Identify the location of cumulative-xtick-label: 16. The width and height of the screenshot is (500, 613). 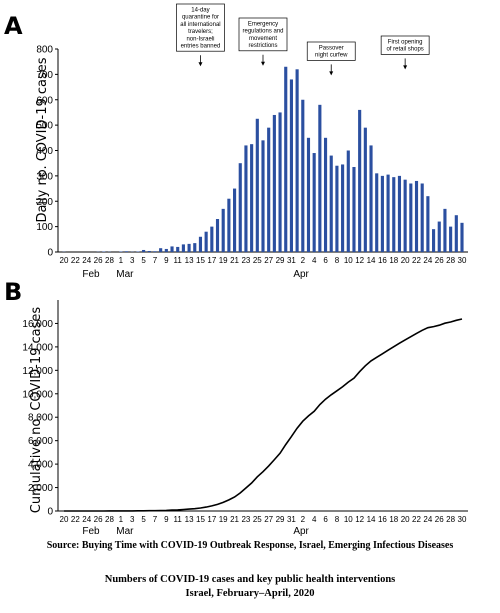
(382, 519).